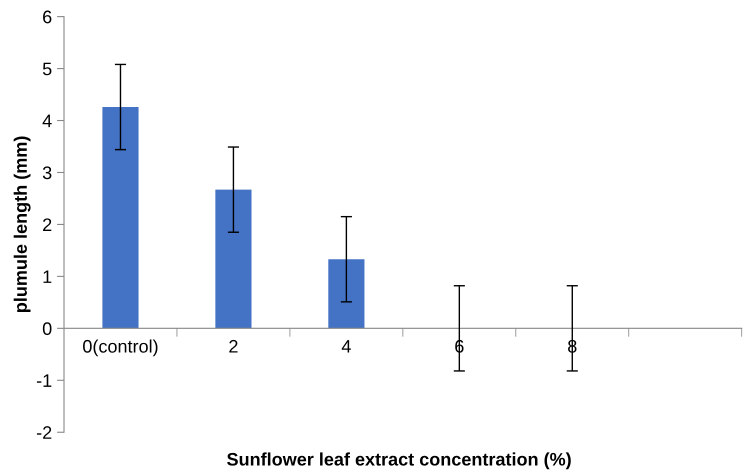  Describe the element at coordinates (47, 173) in the screenshot. I see `y-tick-label: 3` at that location.